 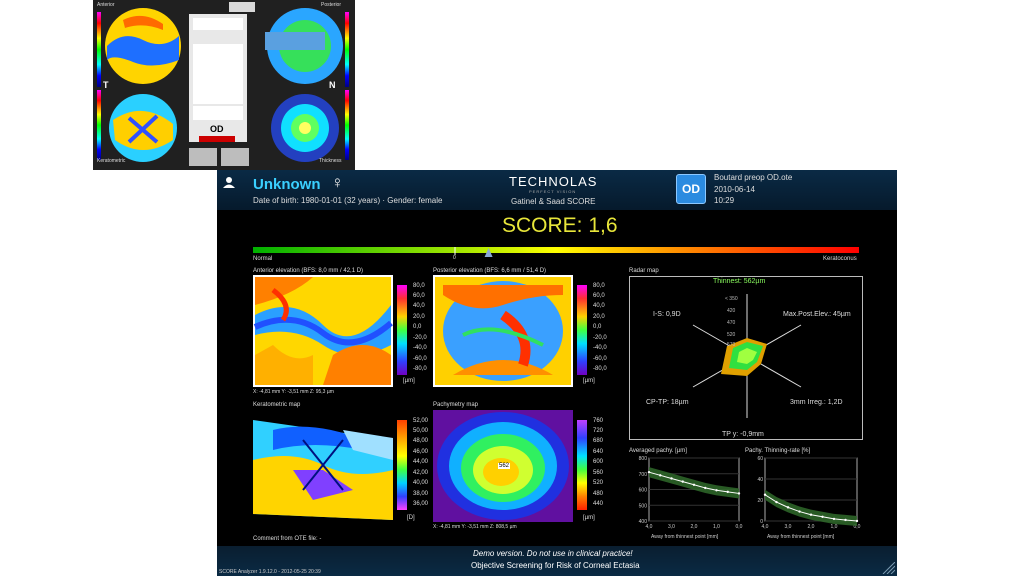 I want to click on thinning-rate-ytick-label: 0, so click(x=761, y=522).